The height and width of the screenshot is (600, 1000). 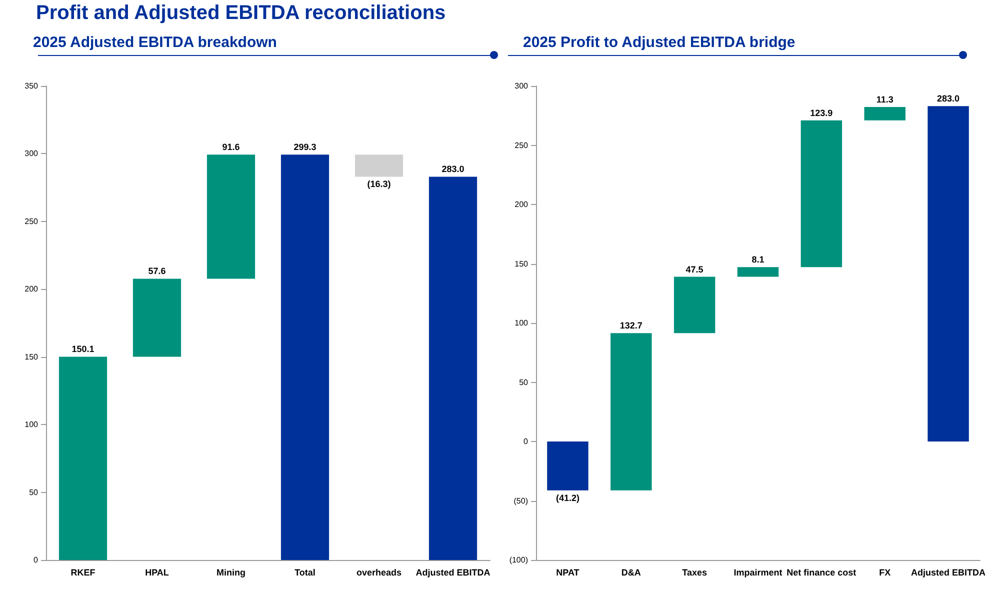 I want to click on x-tick-label: HPAL, so click(x=157, y=573).